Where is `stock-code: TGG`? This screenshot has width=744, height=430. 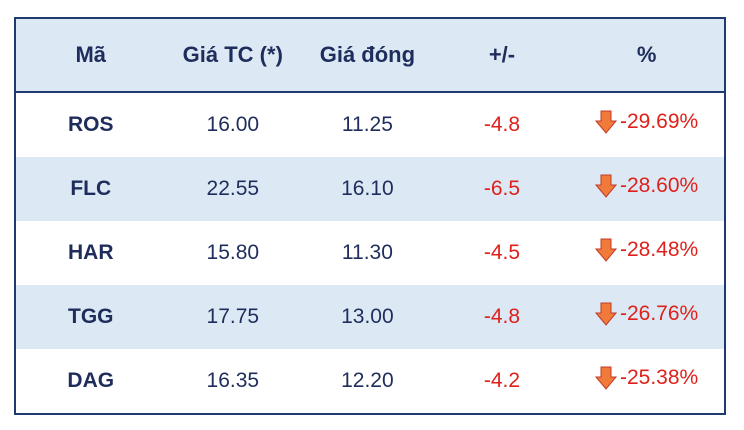
stock-code: TGG is located at coordinates (90, 317).